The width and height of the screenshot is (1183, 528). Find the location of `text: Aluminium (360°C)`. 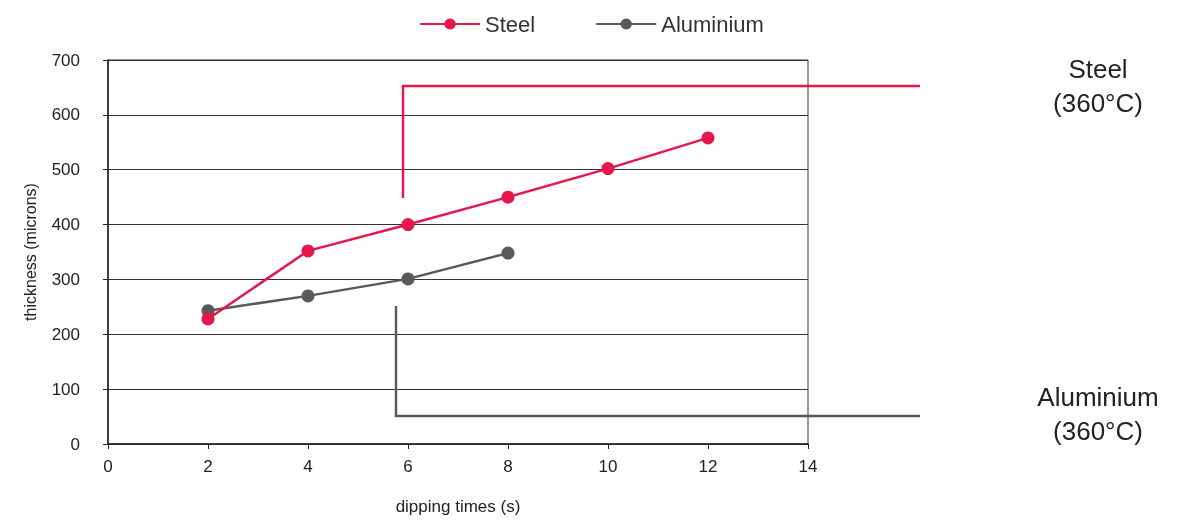

text: Aluminium (360°C) is located at coordinates (1098, 414).